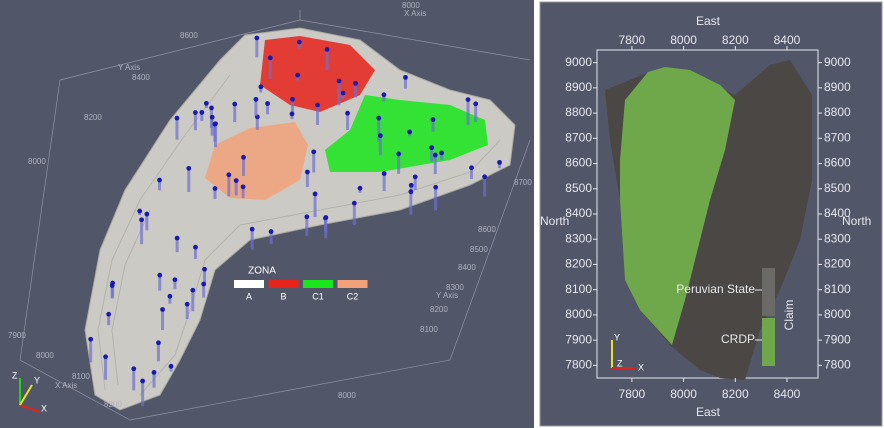 Image resolution: width=884 pixels, height=428 pixels. What do you see at coordinates (318, 296) in the screenshot?
I see `legend-label: C1` at bounding box center [318, 296].